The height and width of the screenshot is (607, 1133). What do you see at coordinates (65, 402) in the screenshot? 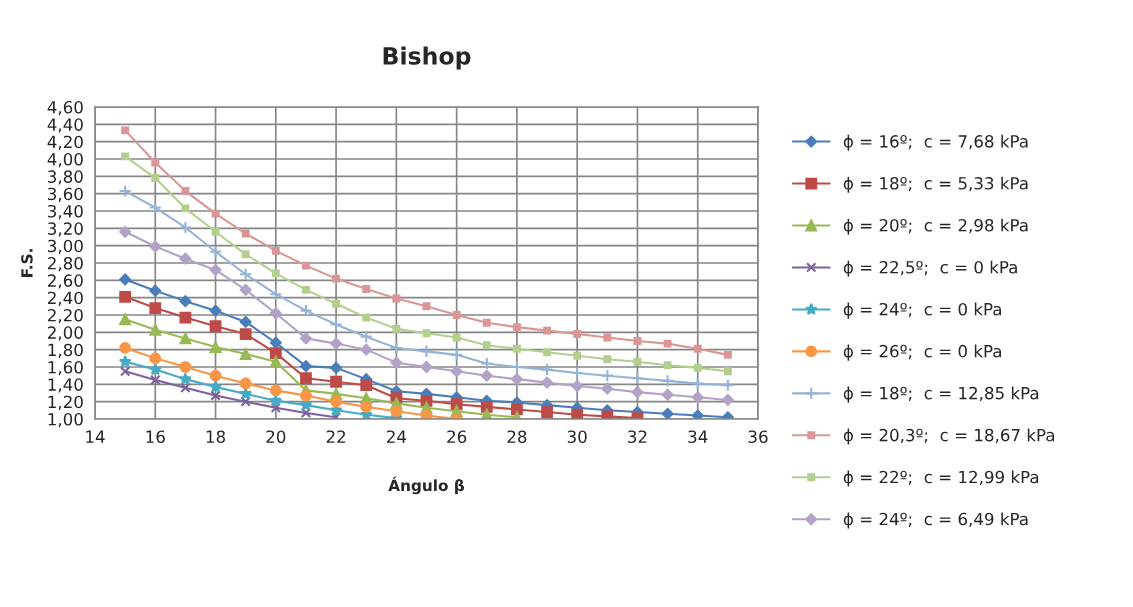
I see `y-tick-label: 1,20` at bounding box center [65, 402].